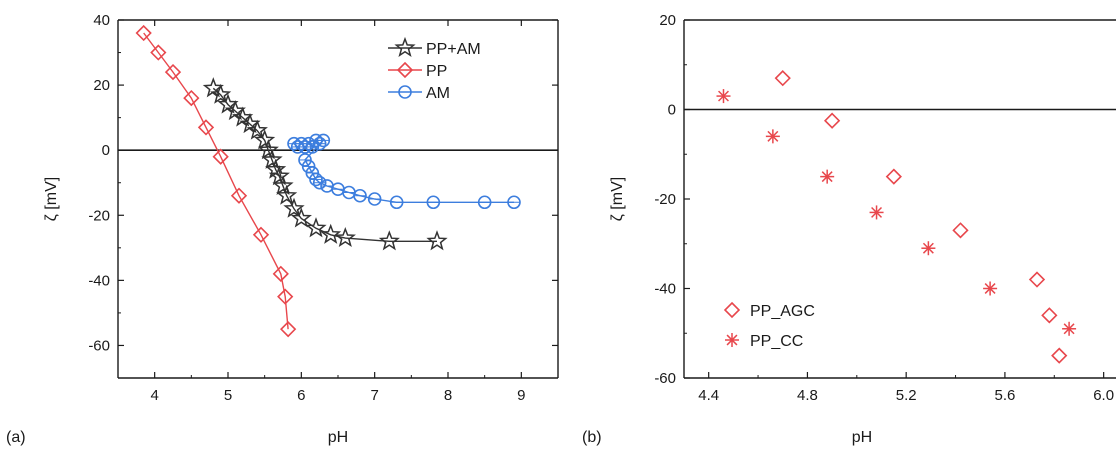 This screenshot has height=451, width=1116. I want to click on series-pp-am, so click(325, 164).